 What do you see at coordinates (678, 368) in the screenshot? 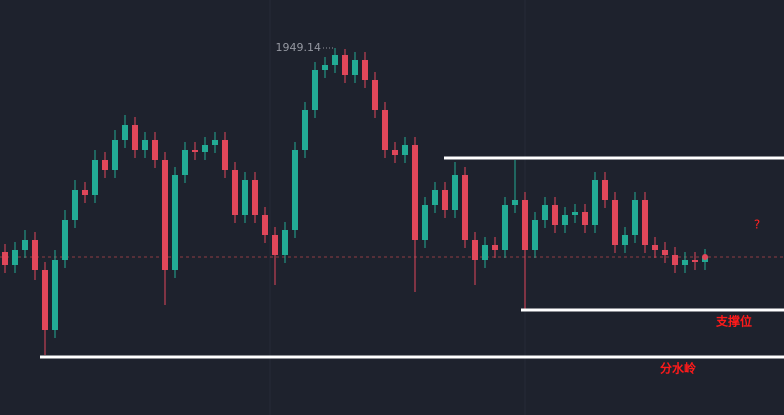
I see `level-label: 分水岭` at bounding box center [678, 368].